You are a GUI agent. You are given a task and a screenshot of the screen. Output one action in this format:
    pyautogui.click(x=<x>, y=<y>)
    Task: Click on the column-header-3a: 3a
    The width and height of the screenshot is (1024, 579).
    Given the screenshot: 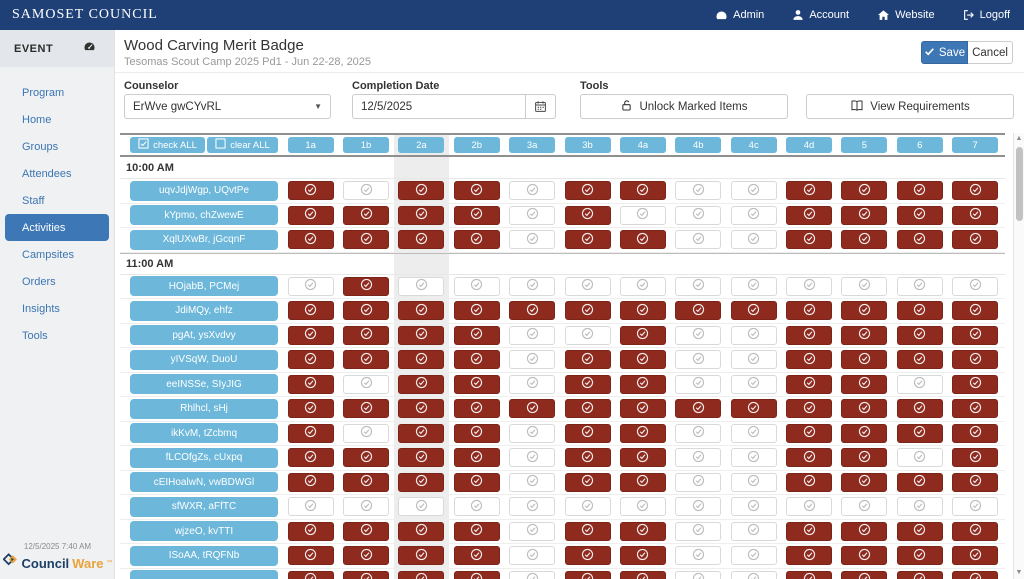 What is the action you would take?
    pyautogui.click(x=532, y=145)
    